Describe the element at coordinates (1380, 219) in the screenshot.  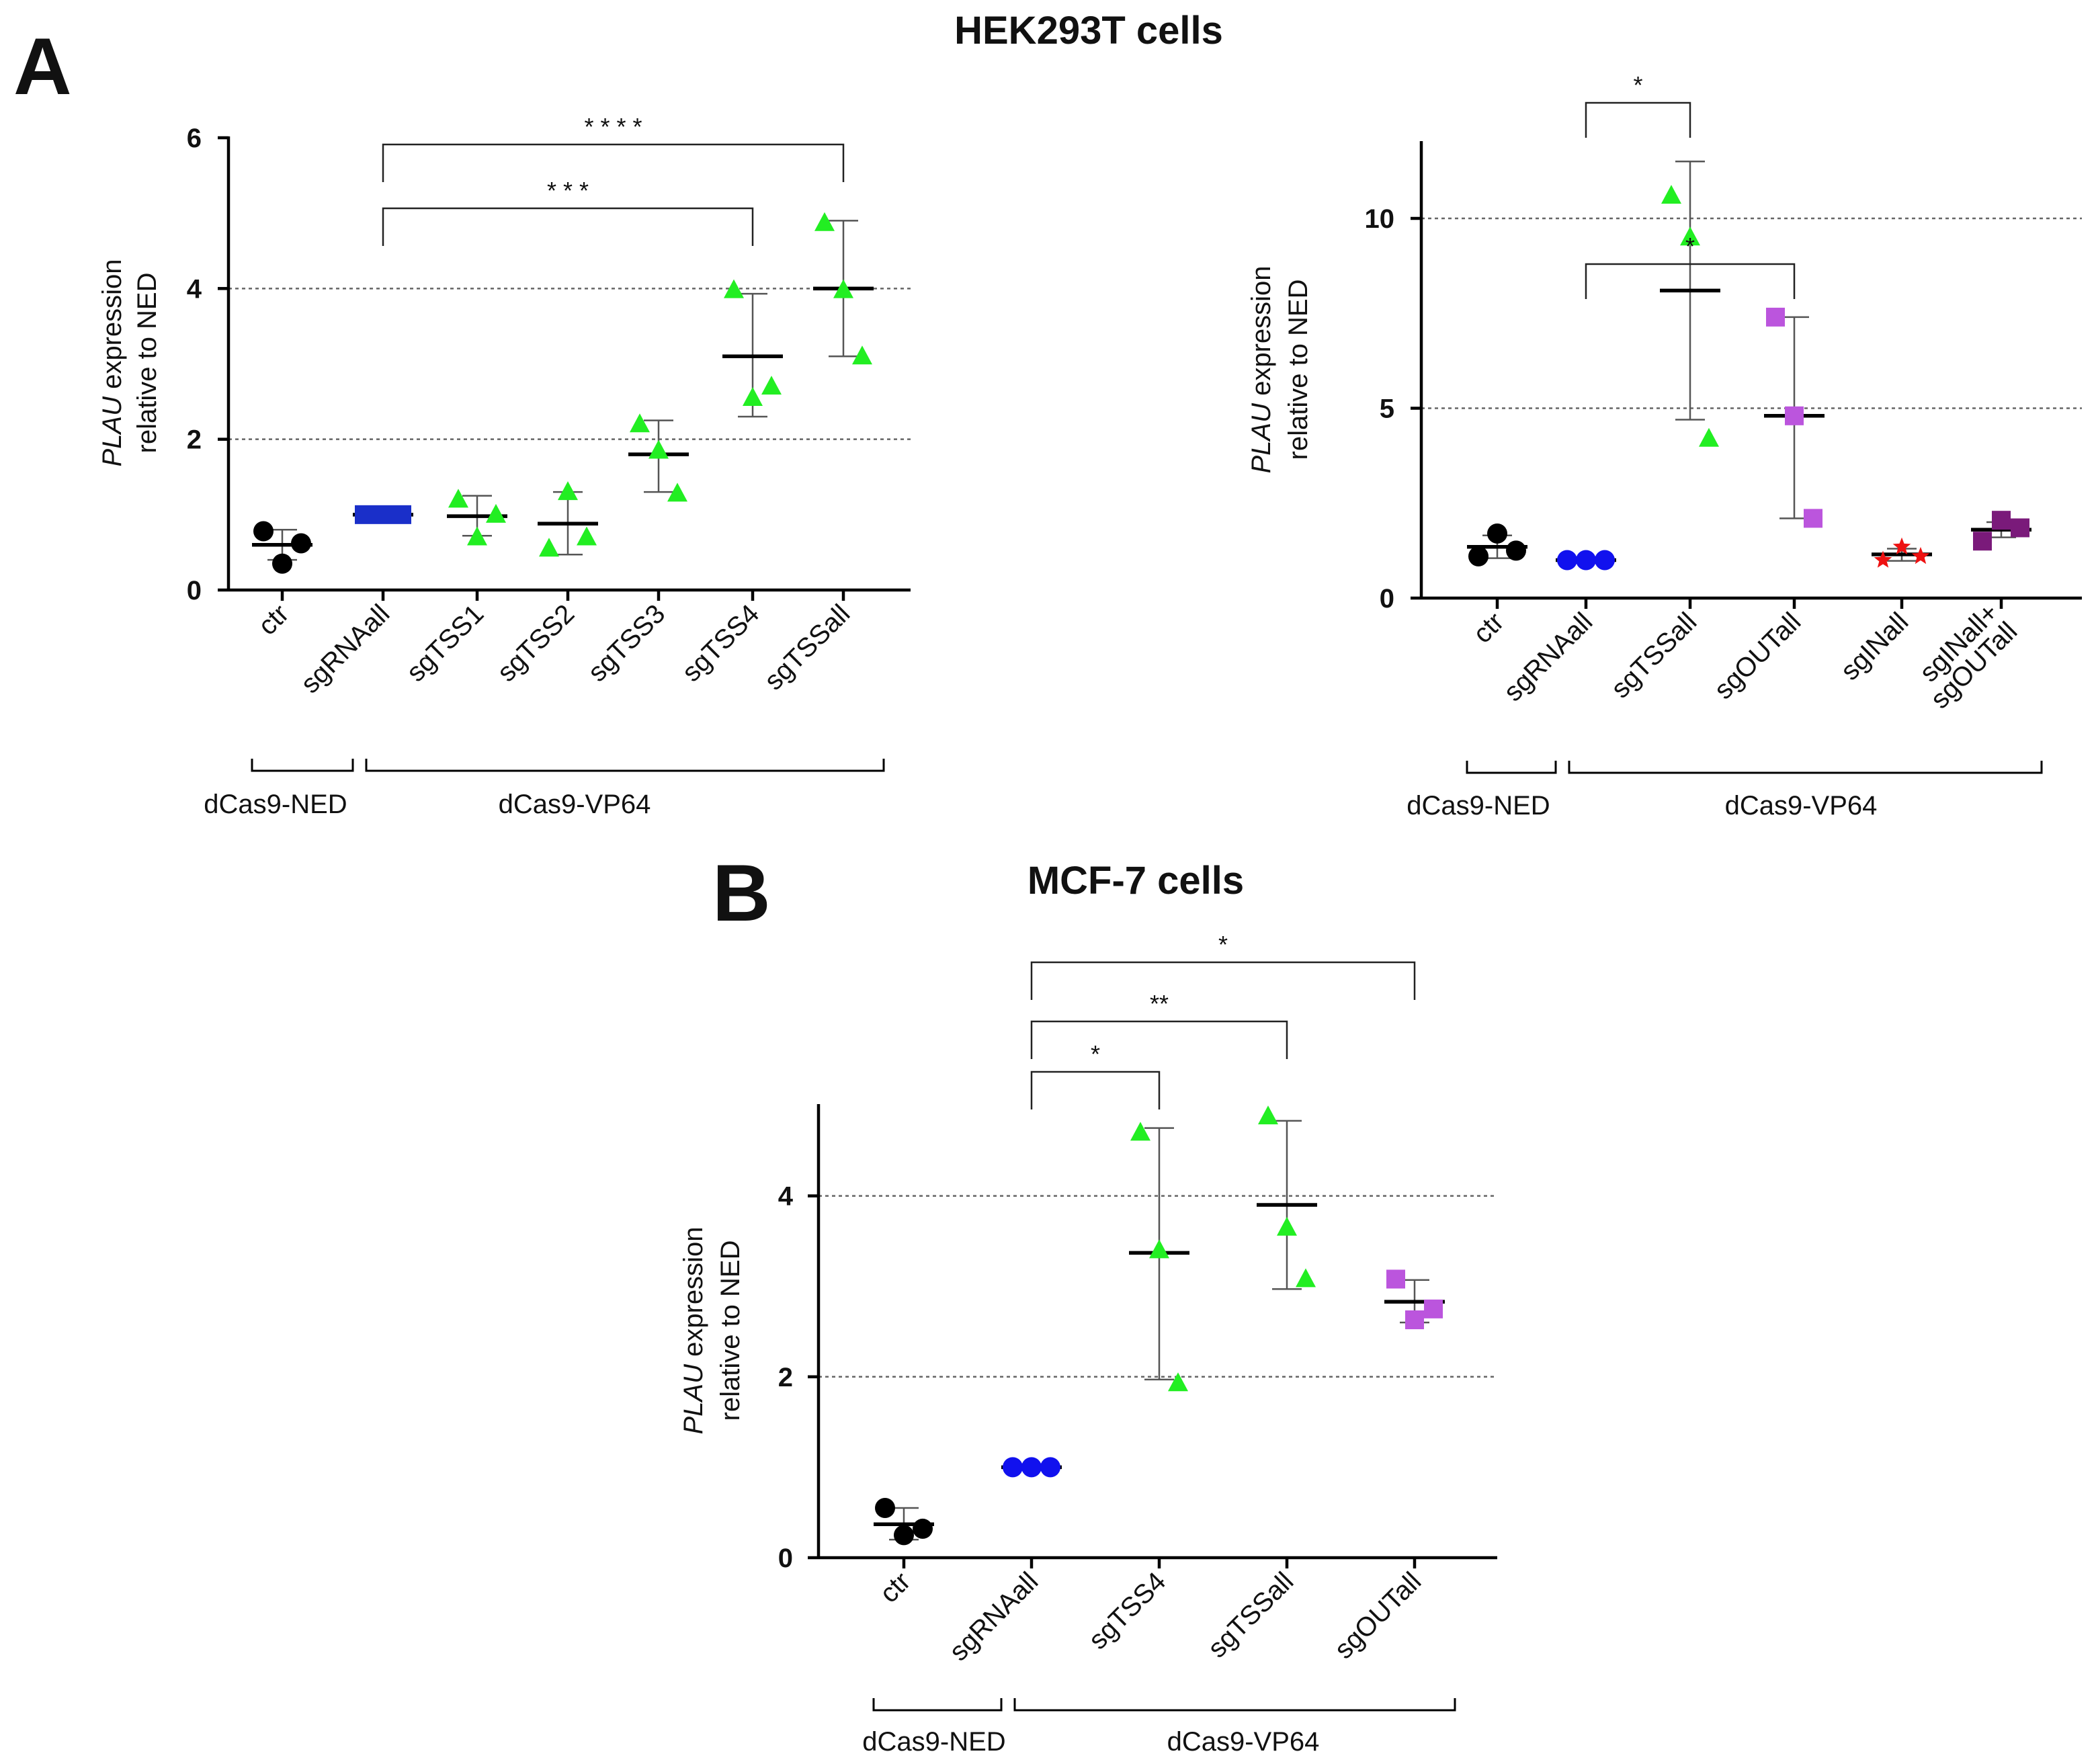
I see `y-tick-label: 10` at that location.